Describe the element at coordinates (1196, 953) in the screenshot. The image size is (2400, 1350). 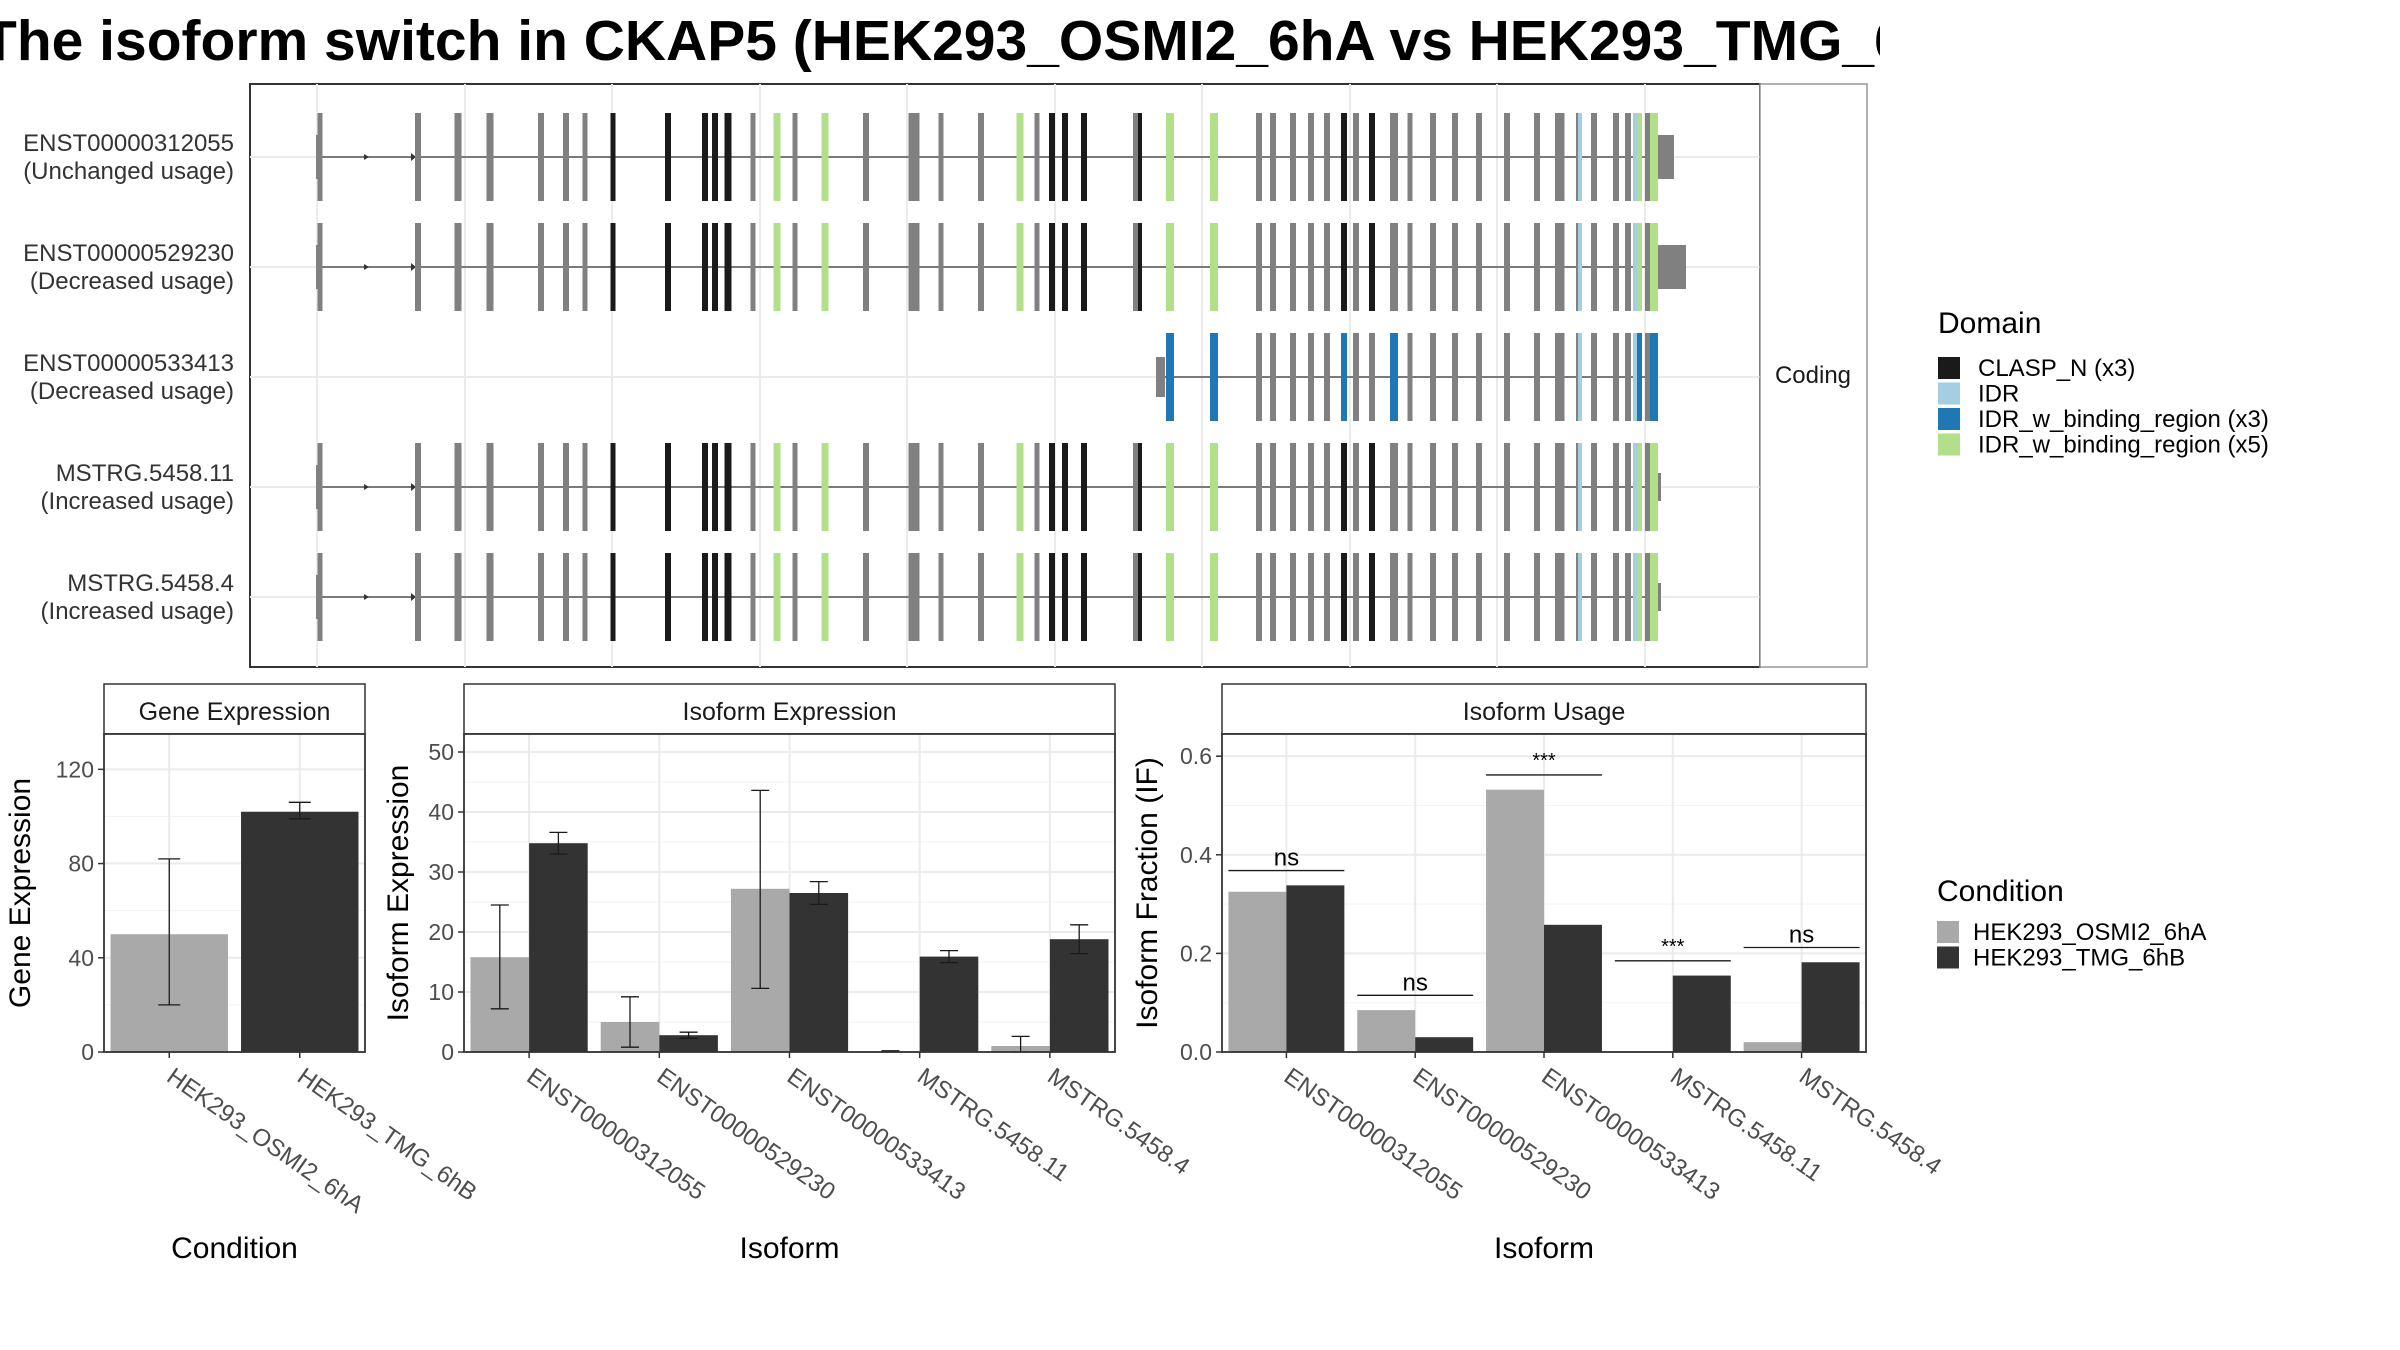
I see `y-tick-label: 0.2` at that location.